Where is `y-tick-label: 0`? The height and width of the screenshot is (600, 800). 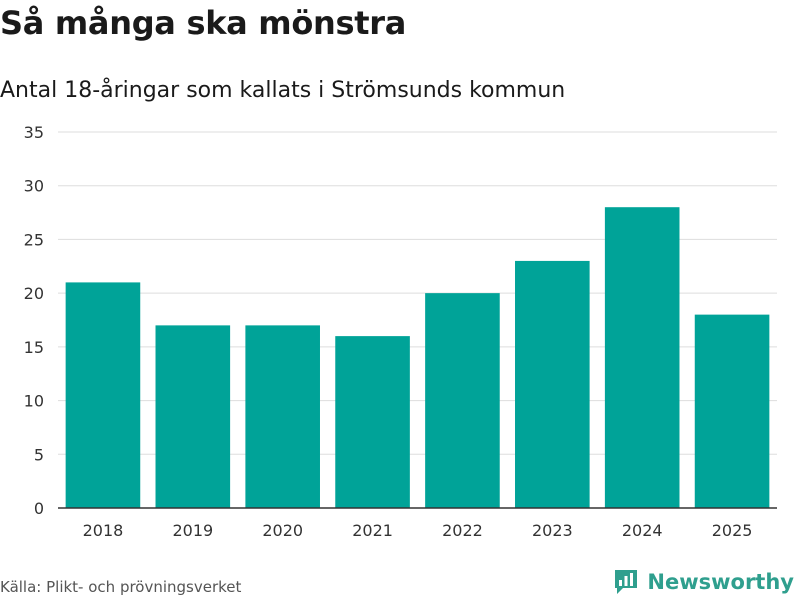 y-tick-label: 0 is located at coordinates (39, 508).